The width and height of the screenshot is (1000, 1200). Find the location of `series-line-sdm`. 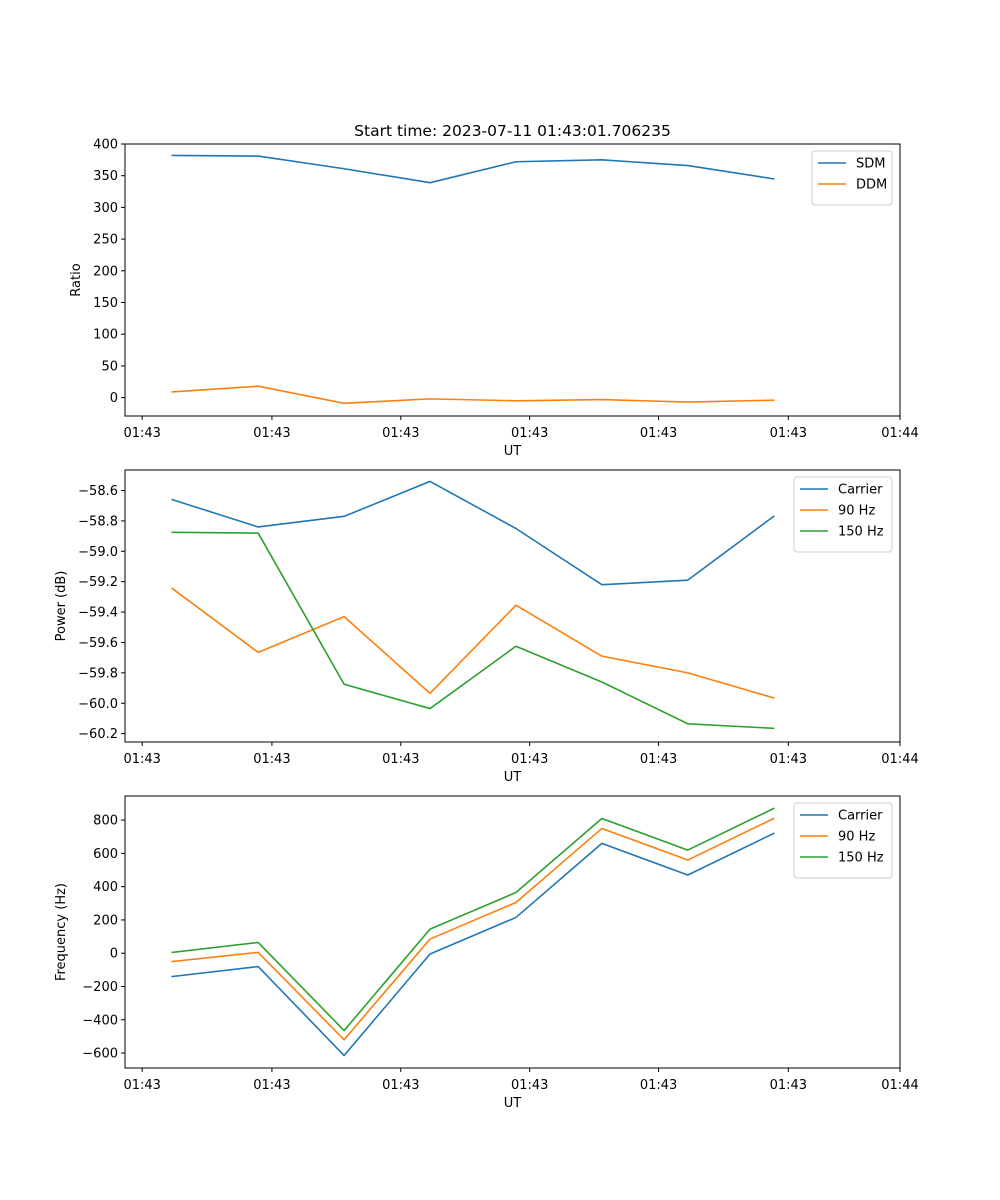

series-line-sdm is located at coordinates (473, 169).